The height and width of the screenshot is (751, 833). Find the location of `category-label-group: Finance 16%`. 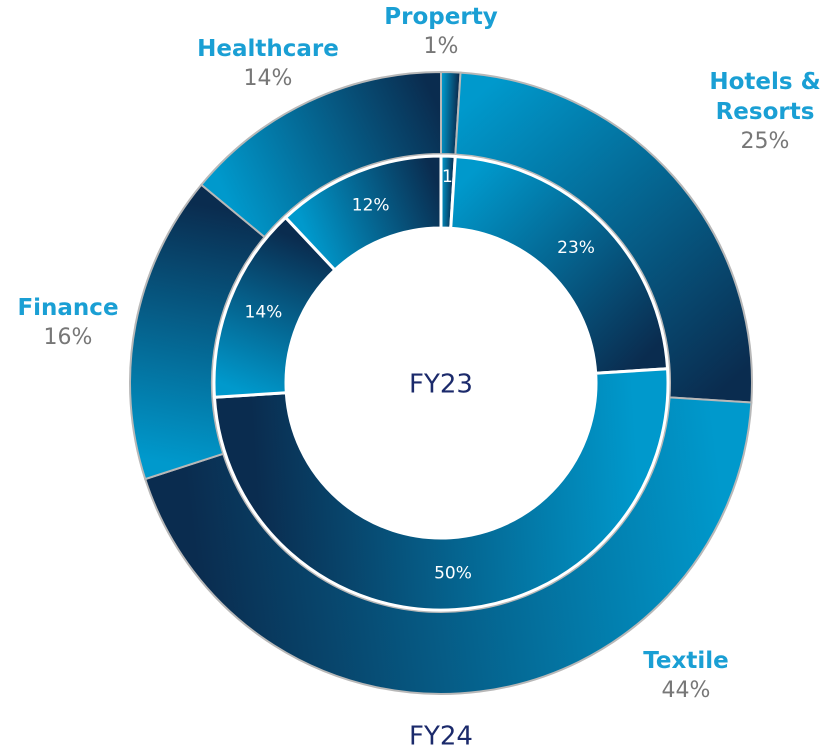

category-label-group: Finance 16% is located at coordinates (67, 323).